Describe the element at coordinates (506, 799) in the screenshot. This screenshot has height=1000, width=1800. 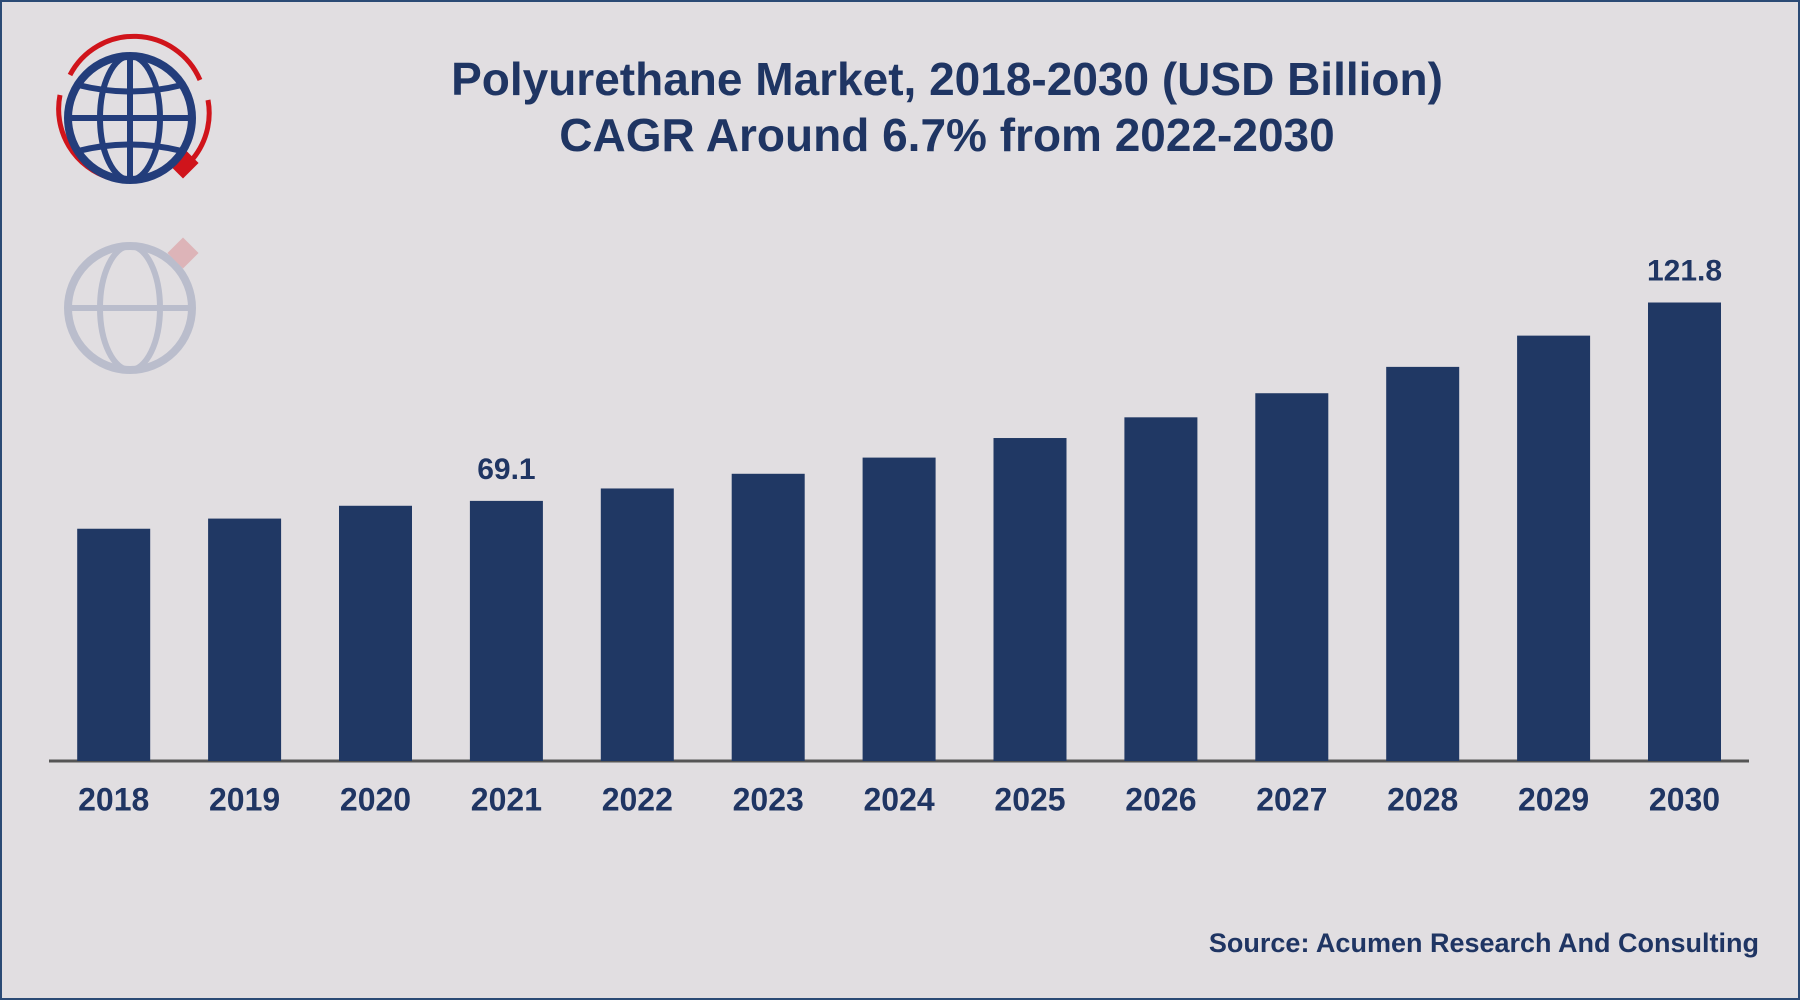
I see `x-tick-label: 2021` at that location.